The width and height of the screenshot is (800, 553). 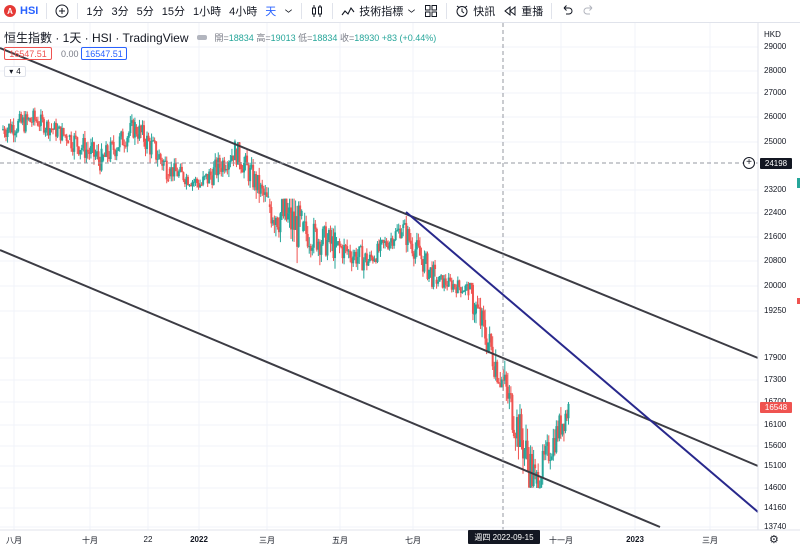 What do you see at coordinates (15, 71) in the screenshot?
I see `legend-collapse-button: ▾ 4` at bounding box center [15, 71].